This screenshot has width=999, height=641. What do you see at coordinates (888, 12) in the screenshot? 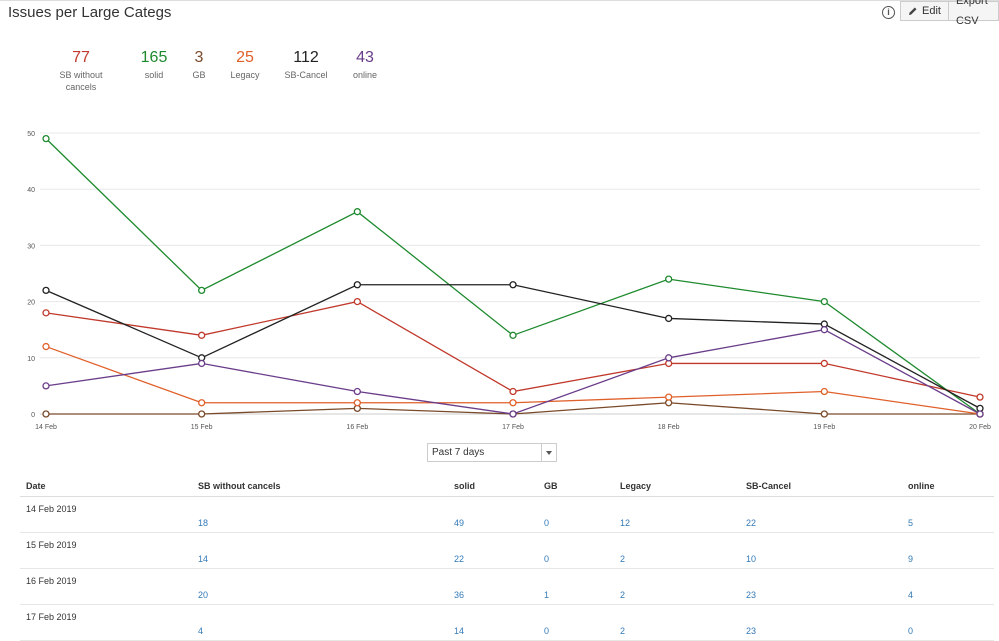
I see `info-icon: i` at bounding box center [888, 12].